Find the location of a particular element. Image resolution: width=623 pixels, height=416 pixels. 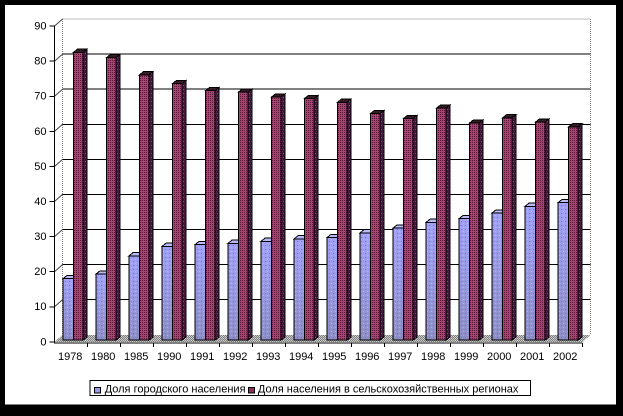

svg-text: 60 is located at coordinates (40, 132).